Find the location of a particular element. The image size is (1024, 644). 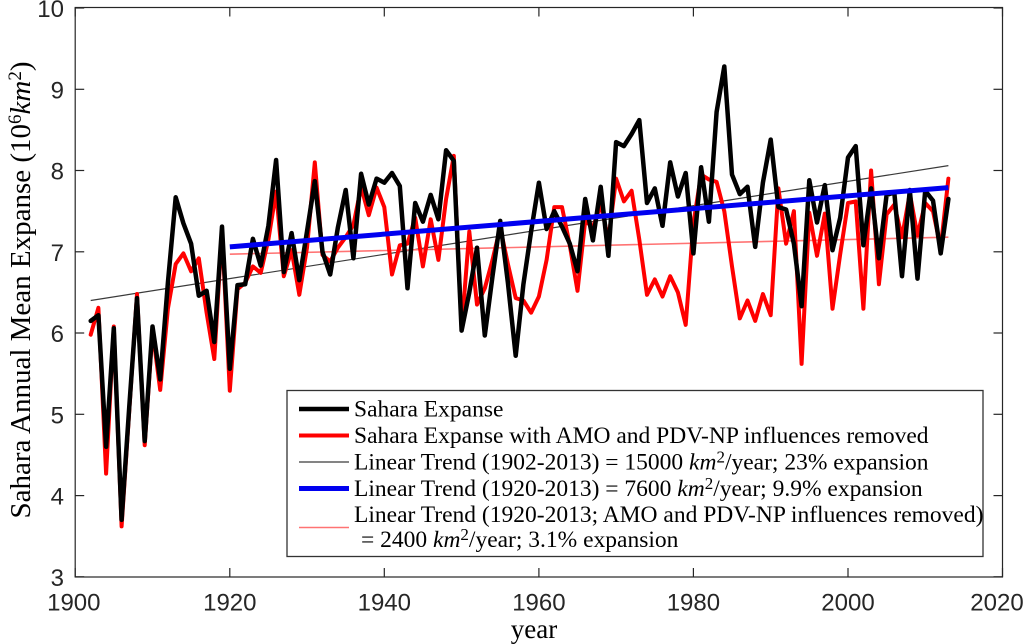

svg-text: 10 is located at coordinates (50, 11).